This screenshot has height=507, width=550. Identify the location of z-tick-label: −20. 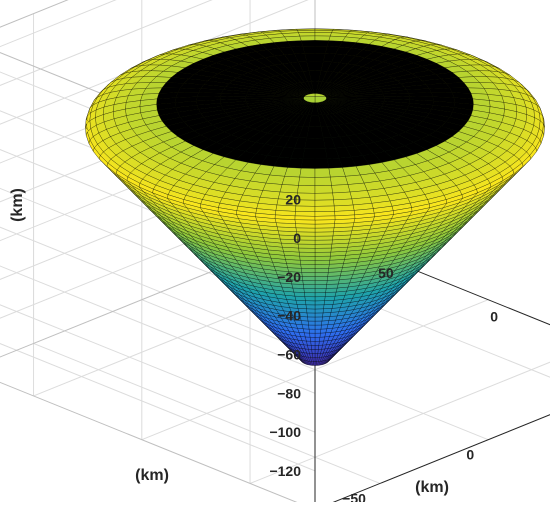
(289, 277).